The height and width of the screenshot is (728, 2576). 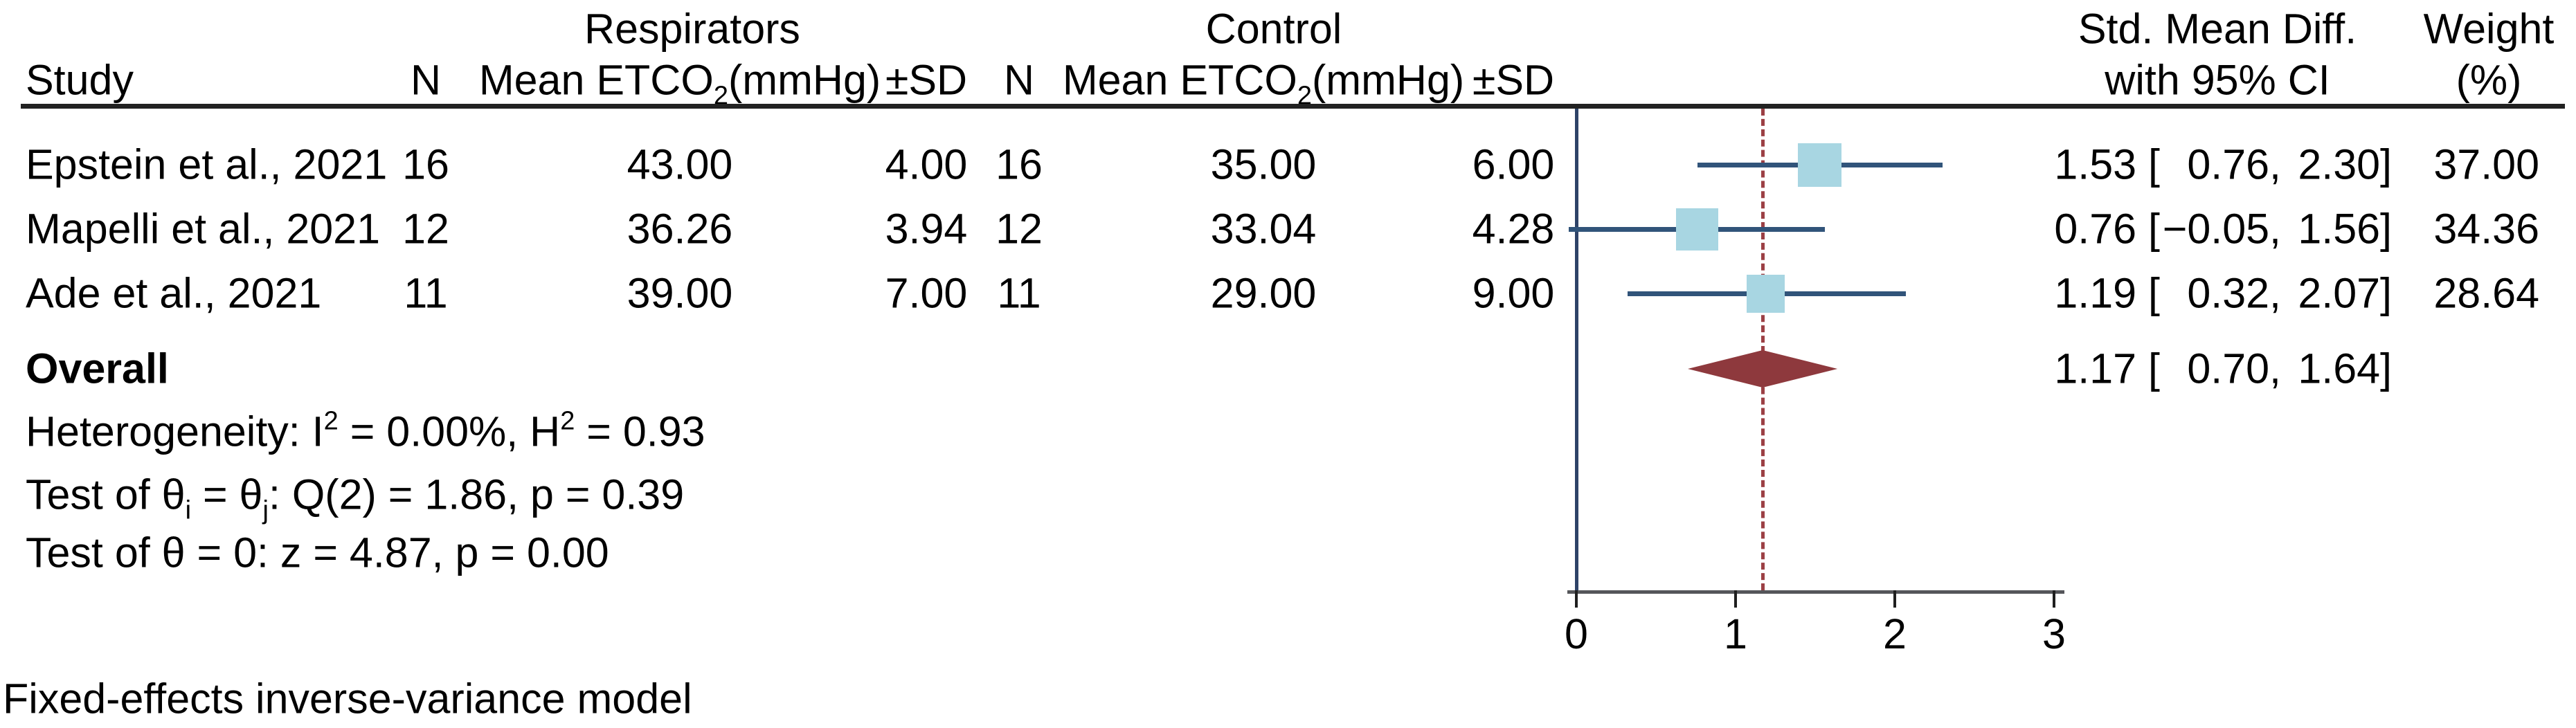 I want to click on respirators-sd: 7.00, so click(x=926, y=293).